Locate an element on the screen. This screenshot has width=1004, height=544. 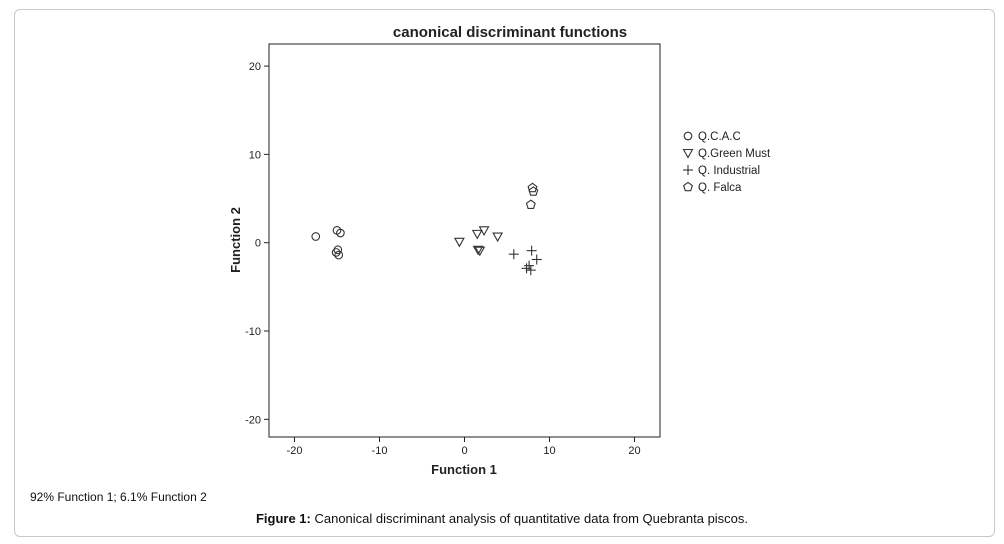
y-tick-label: -10 is located at coordinates (253, 332).